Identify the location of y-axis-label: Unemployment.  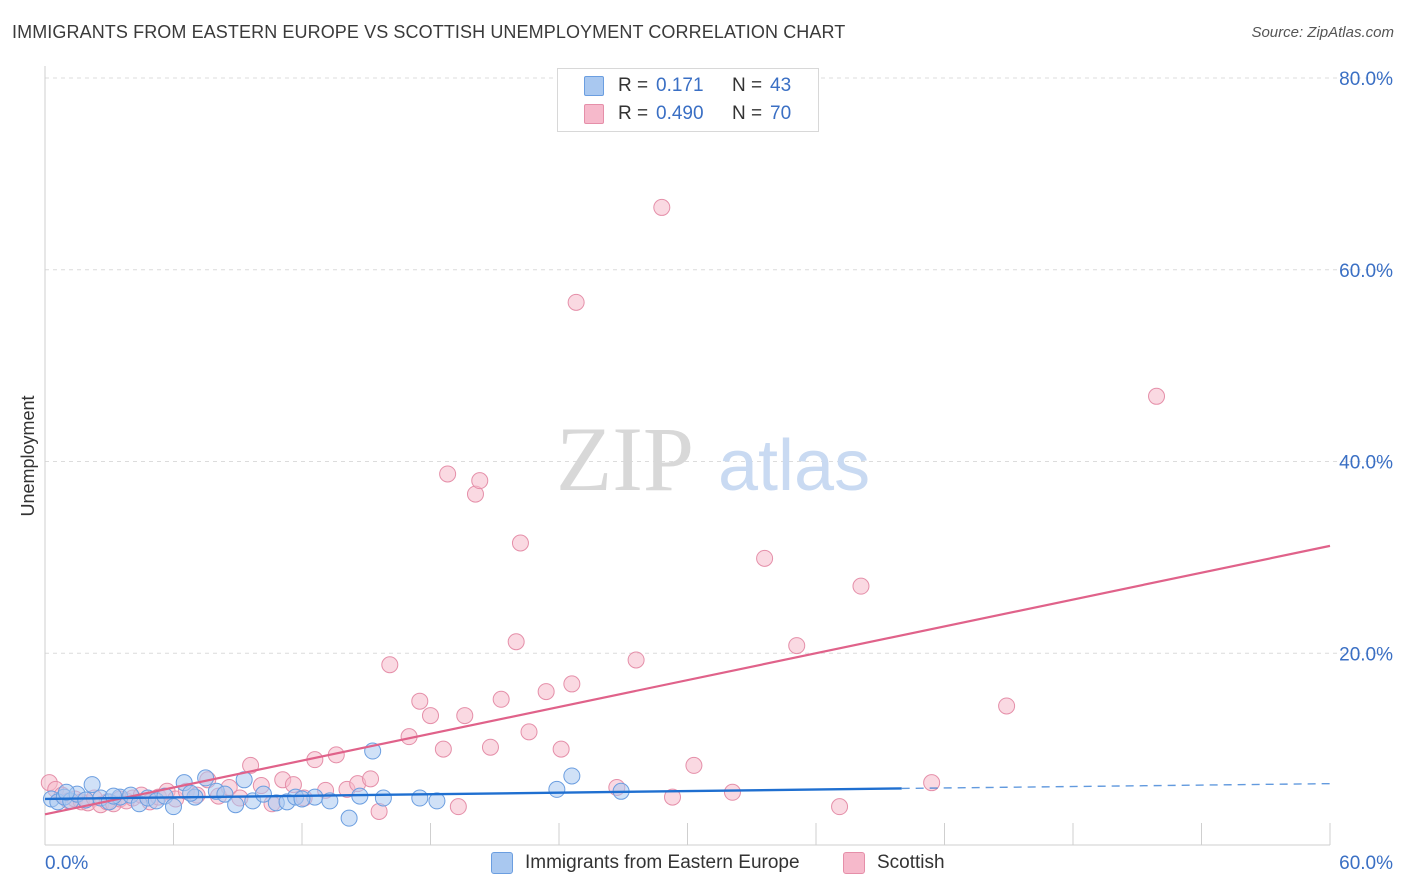
(28, 455).